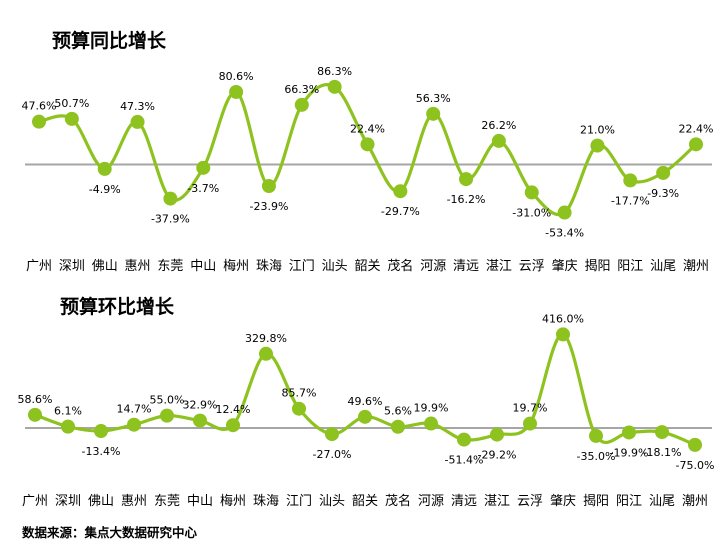  Describe the element at coordinates (431, 408) in the screenshot. I see `data-label: 19.9%` at that location.